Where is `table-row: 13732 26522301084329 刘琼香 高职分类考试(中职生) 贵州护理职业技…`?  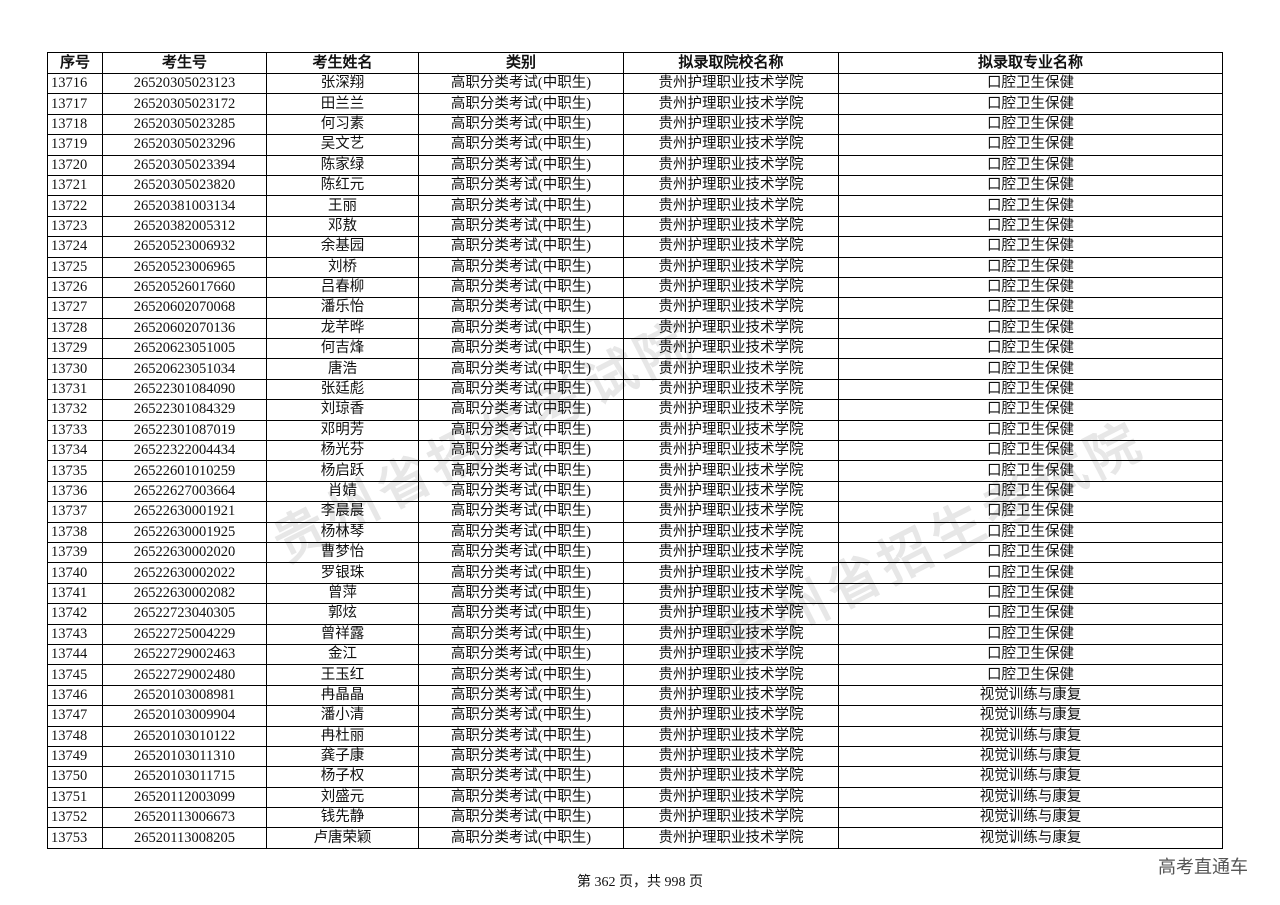 table-row: 13732 26522301084329 刘琼香 高职分类考试(中职生) 贵州护理职业技… is located at coordinates (635, 410).